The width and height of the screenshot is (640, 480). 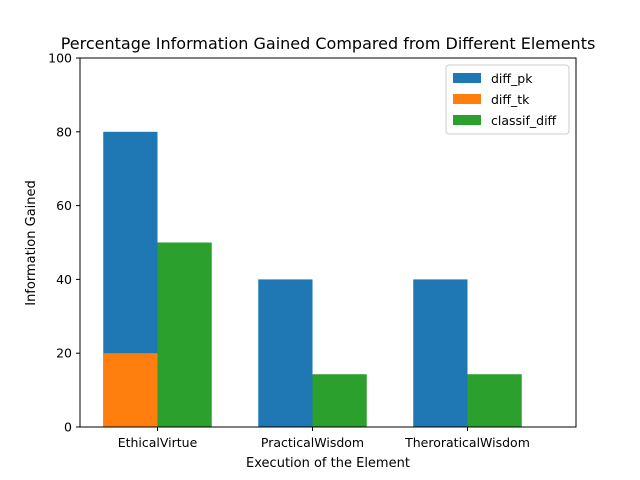 What do you see at coordinates (312, 442) in the screenshot?
I see `x-tick-label-1: PracticalWisdom` at bounding box center [312, 442].